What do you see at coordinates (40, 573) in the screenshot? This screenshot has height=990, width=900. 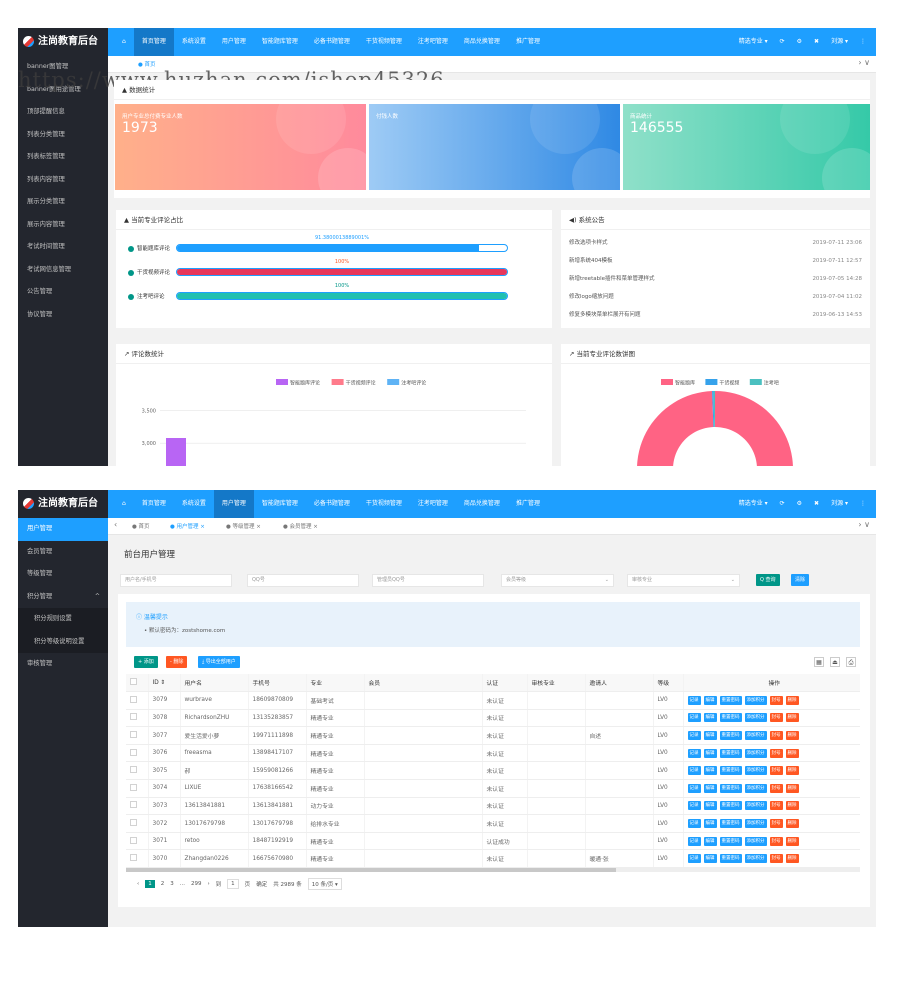 I see `sidebar-item: 等级管理` at bounding box center [40, 573].